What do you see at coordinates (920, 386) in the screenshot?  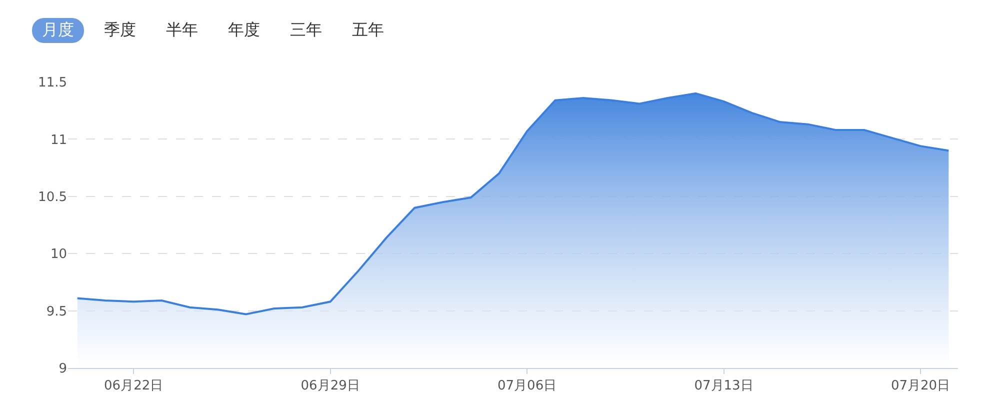 I see `x-tick-label: 07月20日` at bounding box center [920, 386].